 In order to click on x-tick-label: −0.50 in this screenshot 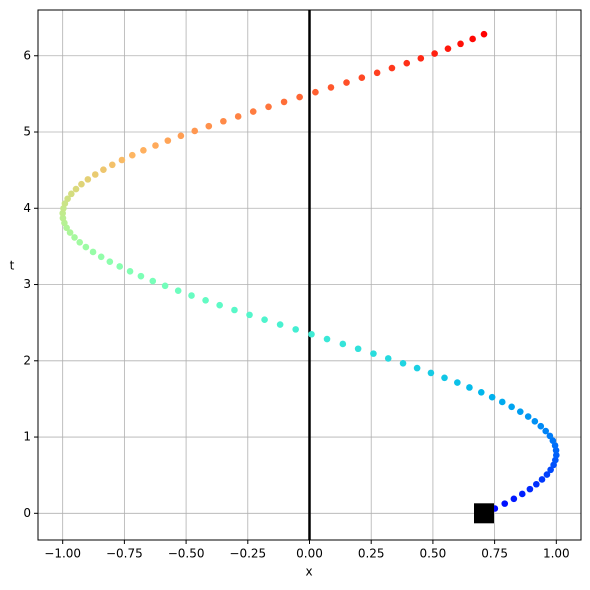, I will do `click(186, 554)`.